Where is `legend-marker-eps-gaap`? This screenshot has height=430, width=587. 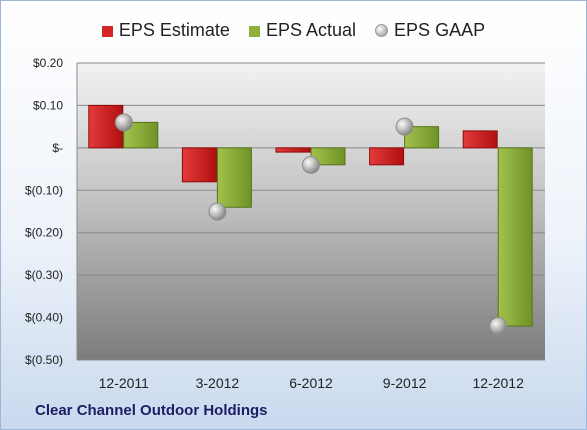 legend-marker-eps-gaap is located at coordinates (382, 30).